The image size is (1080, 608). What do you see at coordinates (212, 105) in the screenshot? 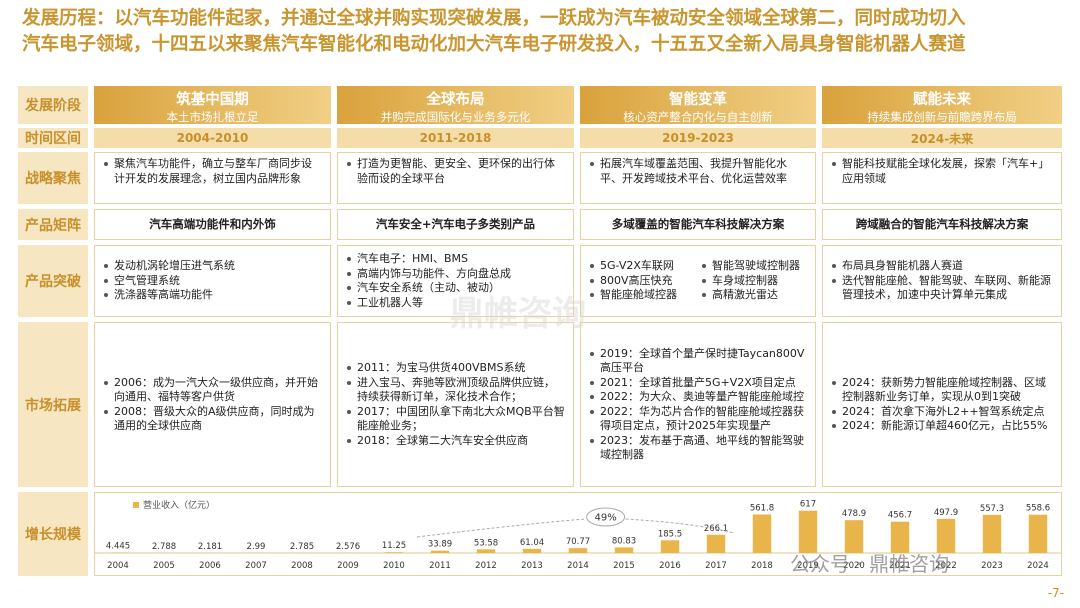
I see `stage-header: 筑基中国期 本土市场扎根立足` at bounding box center [212, 105].